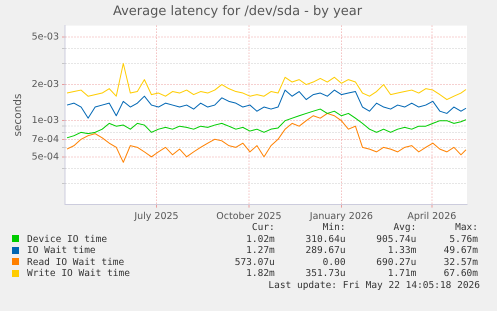 The height and width of the screenshot is (311, 497). Describe the element at coordinates (460, 262) in the screenshot. I see `text: 32.57m` at that location.